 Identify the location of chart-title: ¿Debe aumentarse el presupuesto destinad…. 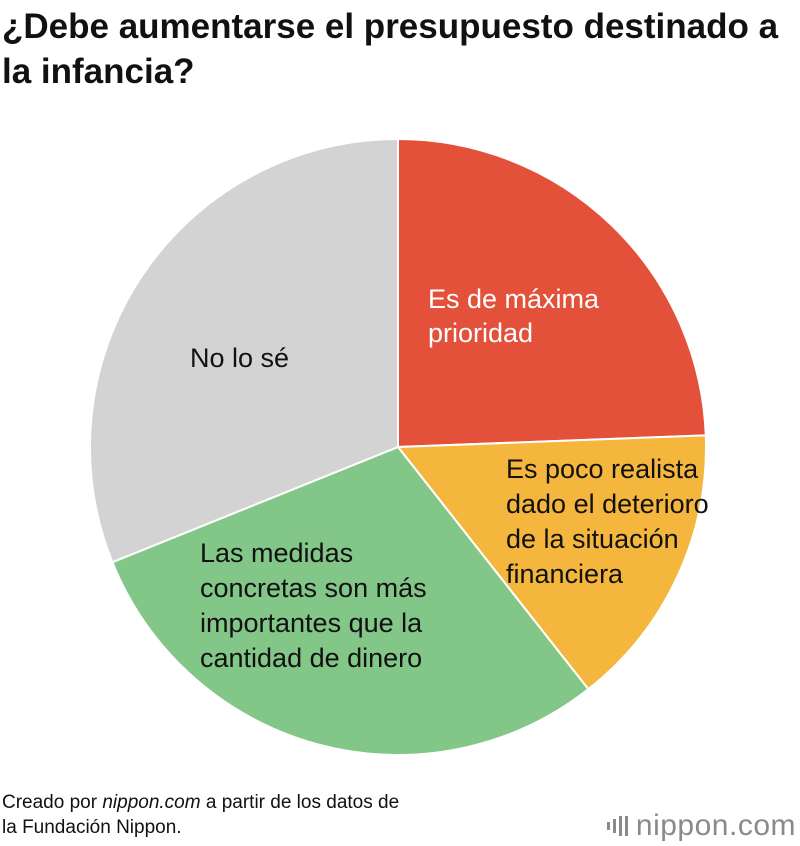
(390, 49).